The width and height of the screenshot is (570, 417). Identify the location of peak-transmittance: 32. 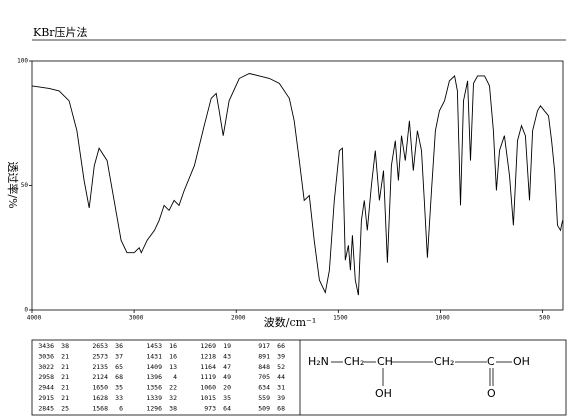
(173, 398).